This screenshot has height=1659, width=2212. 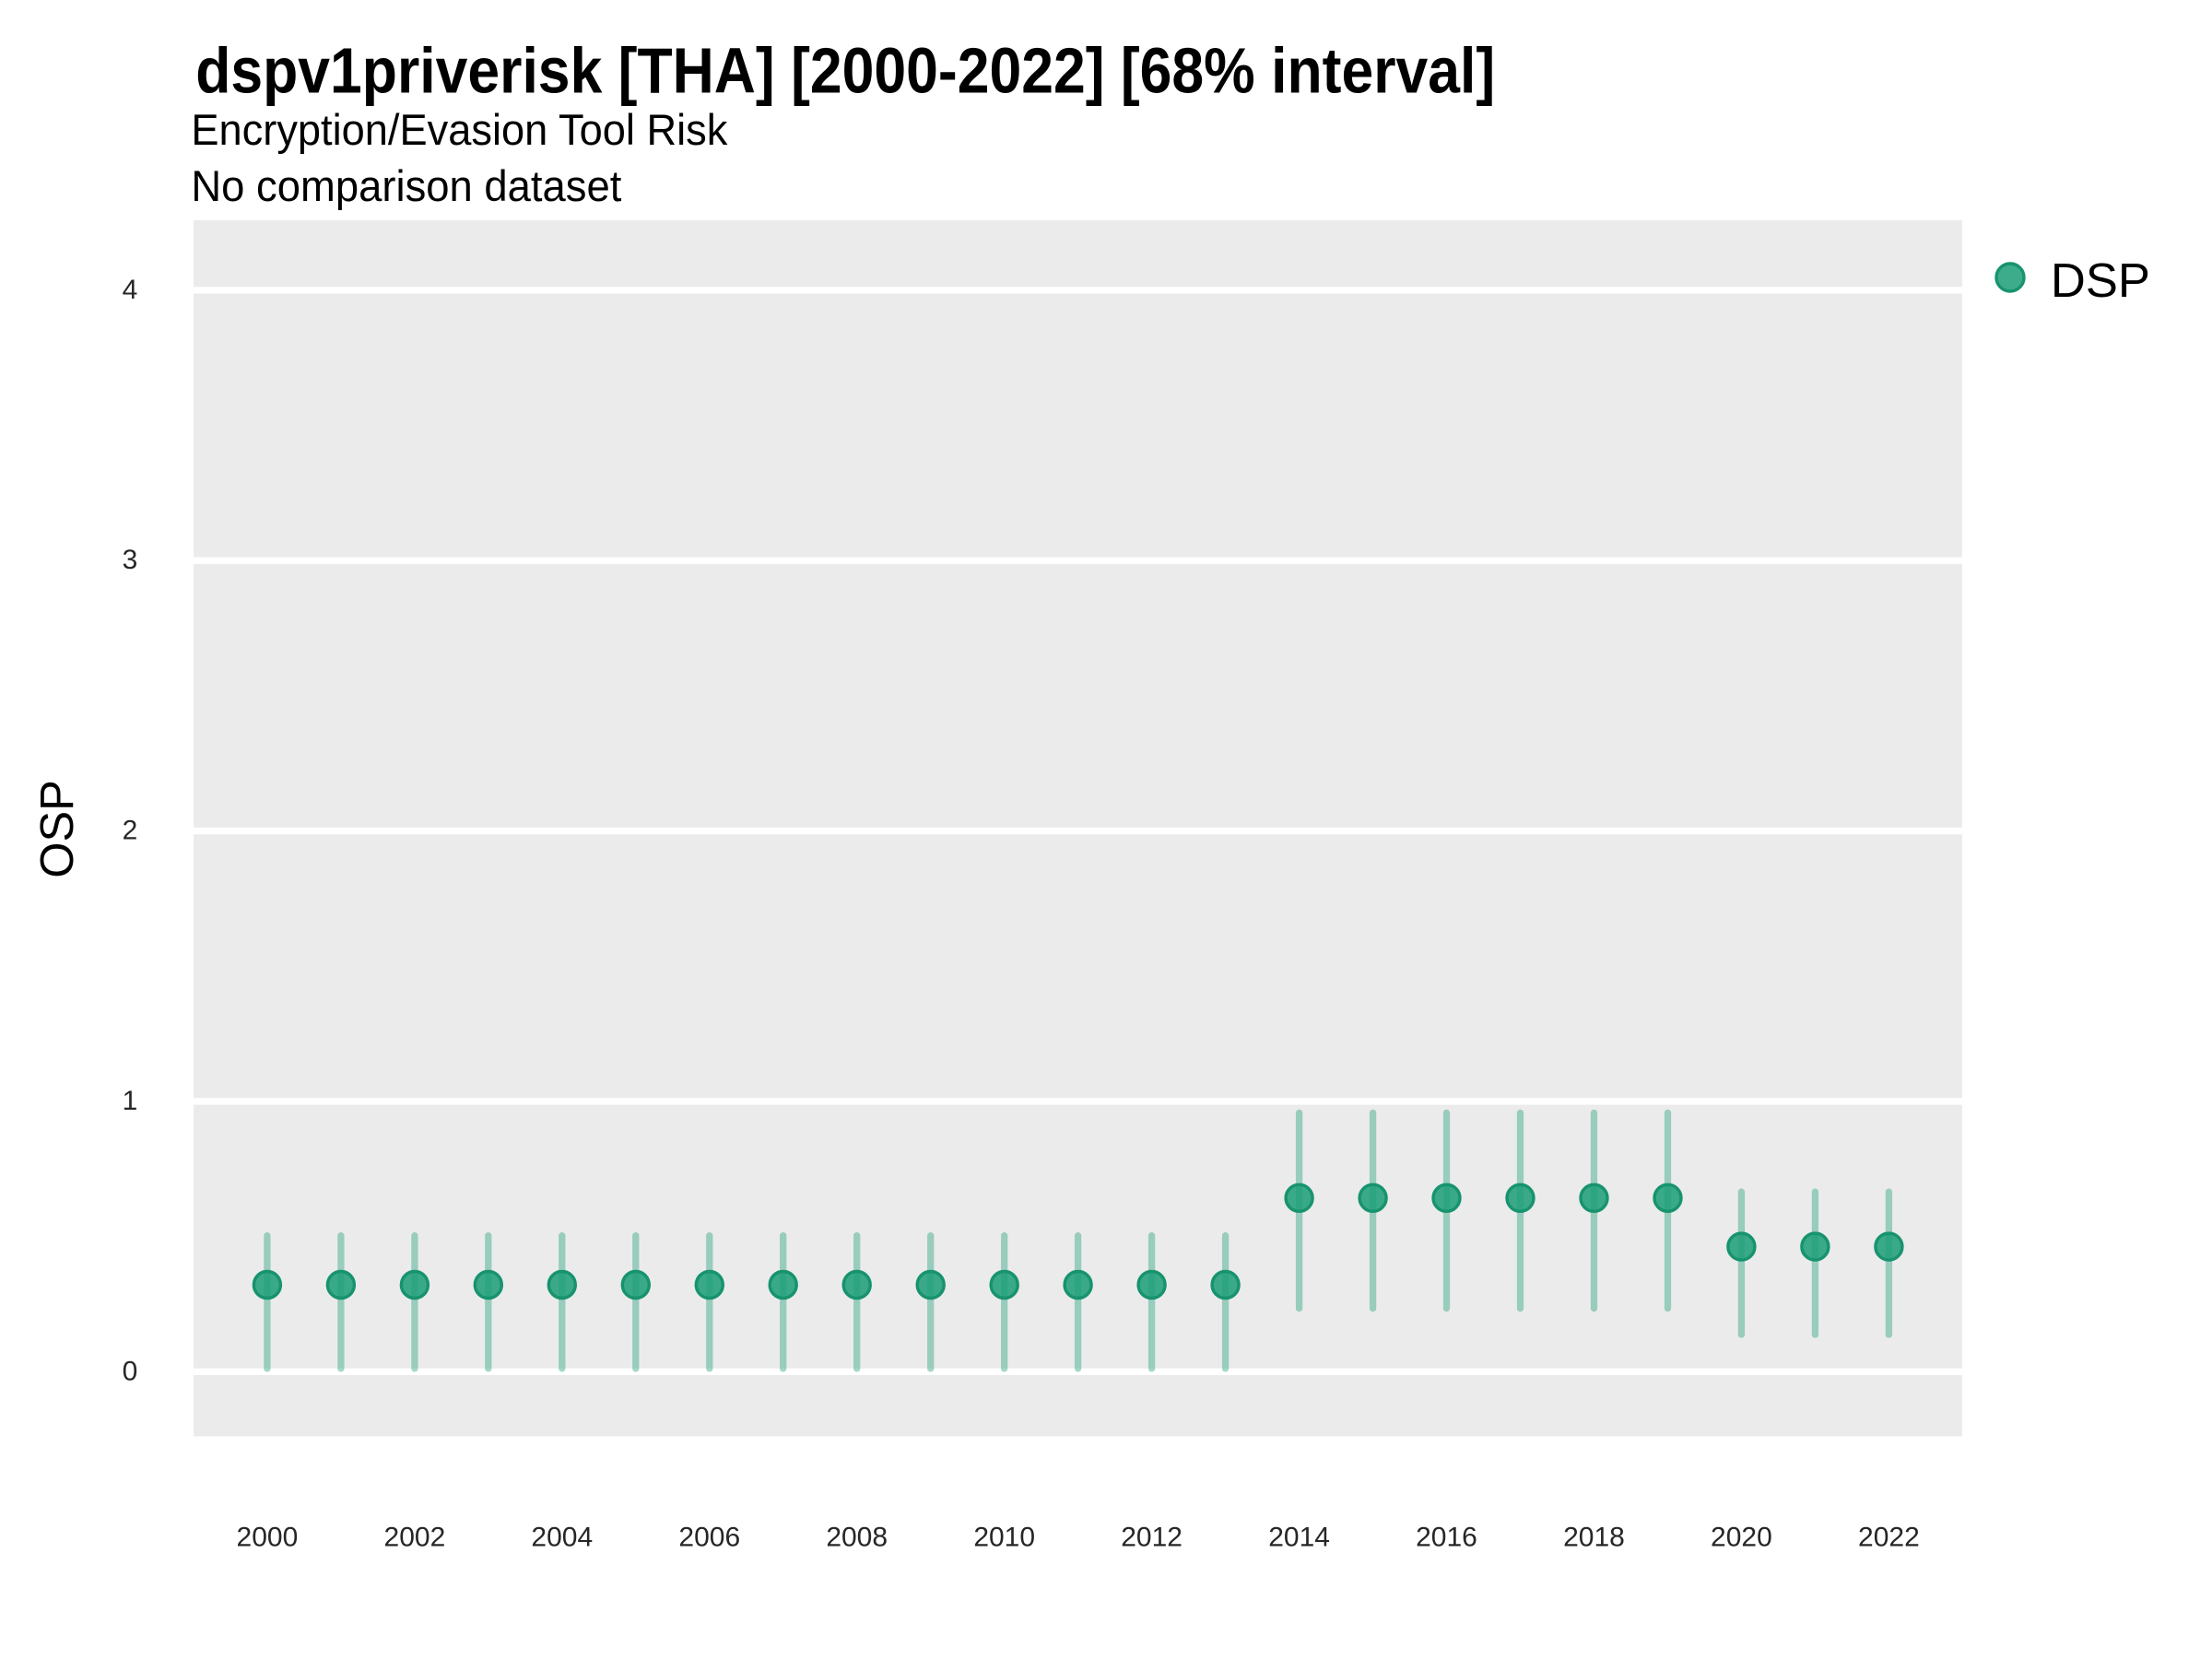 I want to click on svg-text: 2008, so click(x=857, y=1538).